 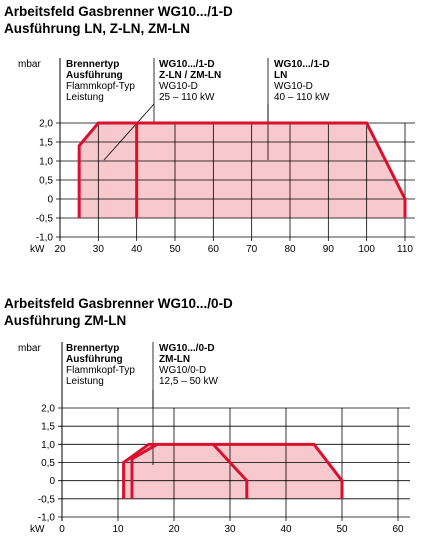 What do you see at coordinates (187, 348) in the screenshot?
I see `table-value: WG10.../0-D` at bounding box center [187, 348].